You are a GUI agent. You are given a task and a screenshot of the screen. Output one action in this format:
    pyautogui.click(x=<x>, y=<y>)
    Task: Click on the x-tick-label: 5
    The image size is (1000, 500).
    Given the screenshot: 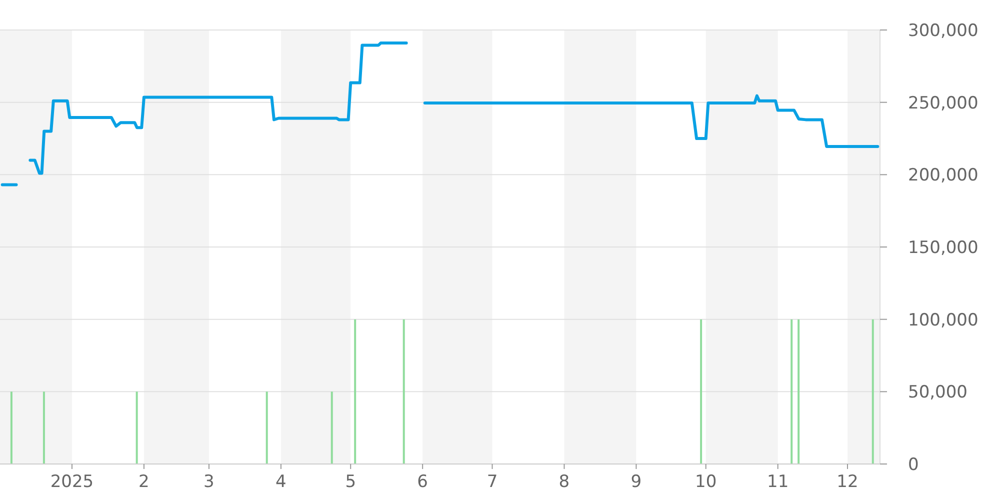 What is the action you would take?
    pyautogui.click(x=350, y=482)
    